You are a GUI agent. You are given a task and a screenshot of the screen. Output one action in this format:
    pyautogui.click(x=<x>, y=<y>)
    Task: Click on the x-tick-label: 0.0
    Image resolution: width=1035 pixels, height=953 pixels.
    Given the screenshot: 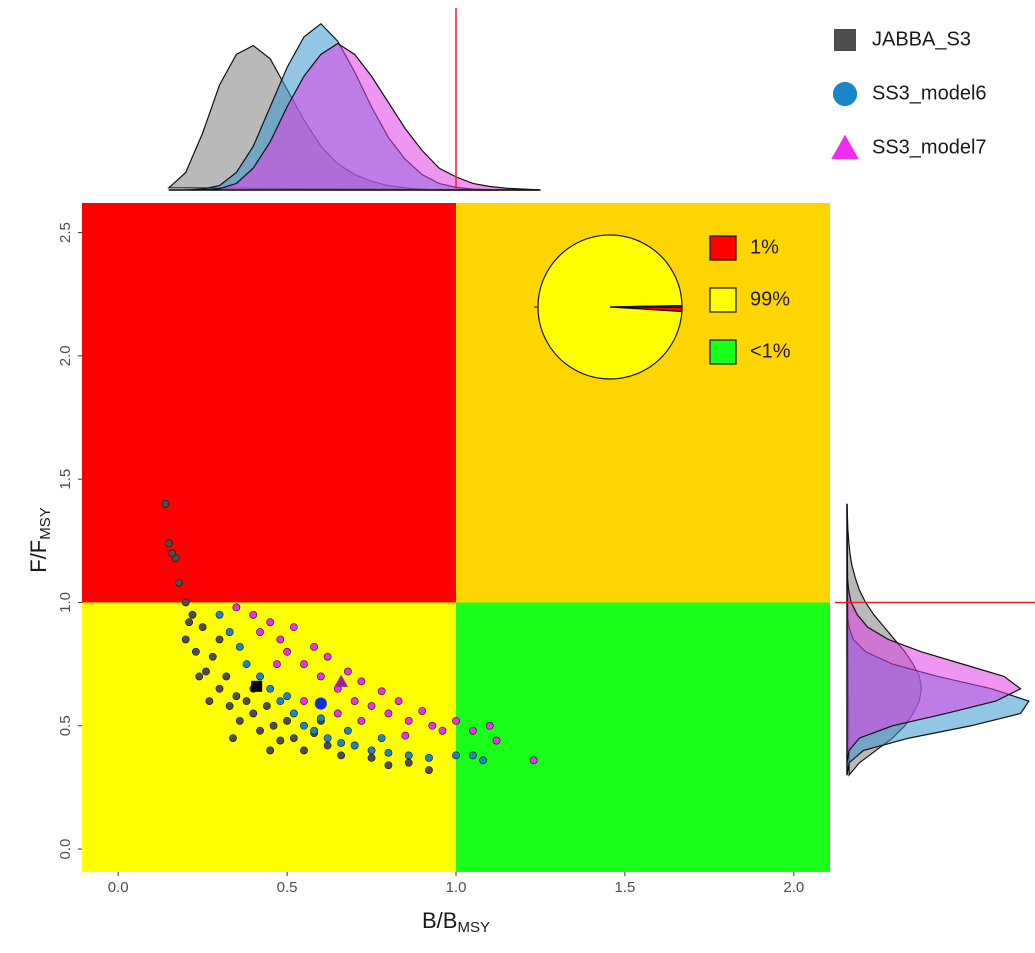 What is the action you would take?
    pyautogui.click(x=118, y=887)
    